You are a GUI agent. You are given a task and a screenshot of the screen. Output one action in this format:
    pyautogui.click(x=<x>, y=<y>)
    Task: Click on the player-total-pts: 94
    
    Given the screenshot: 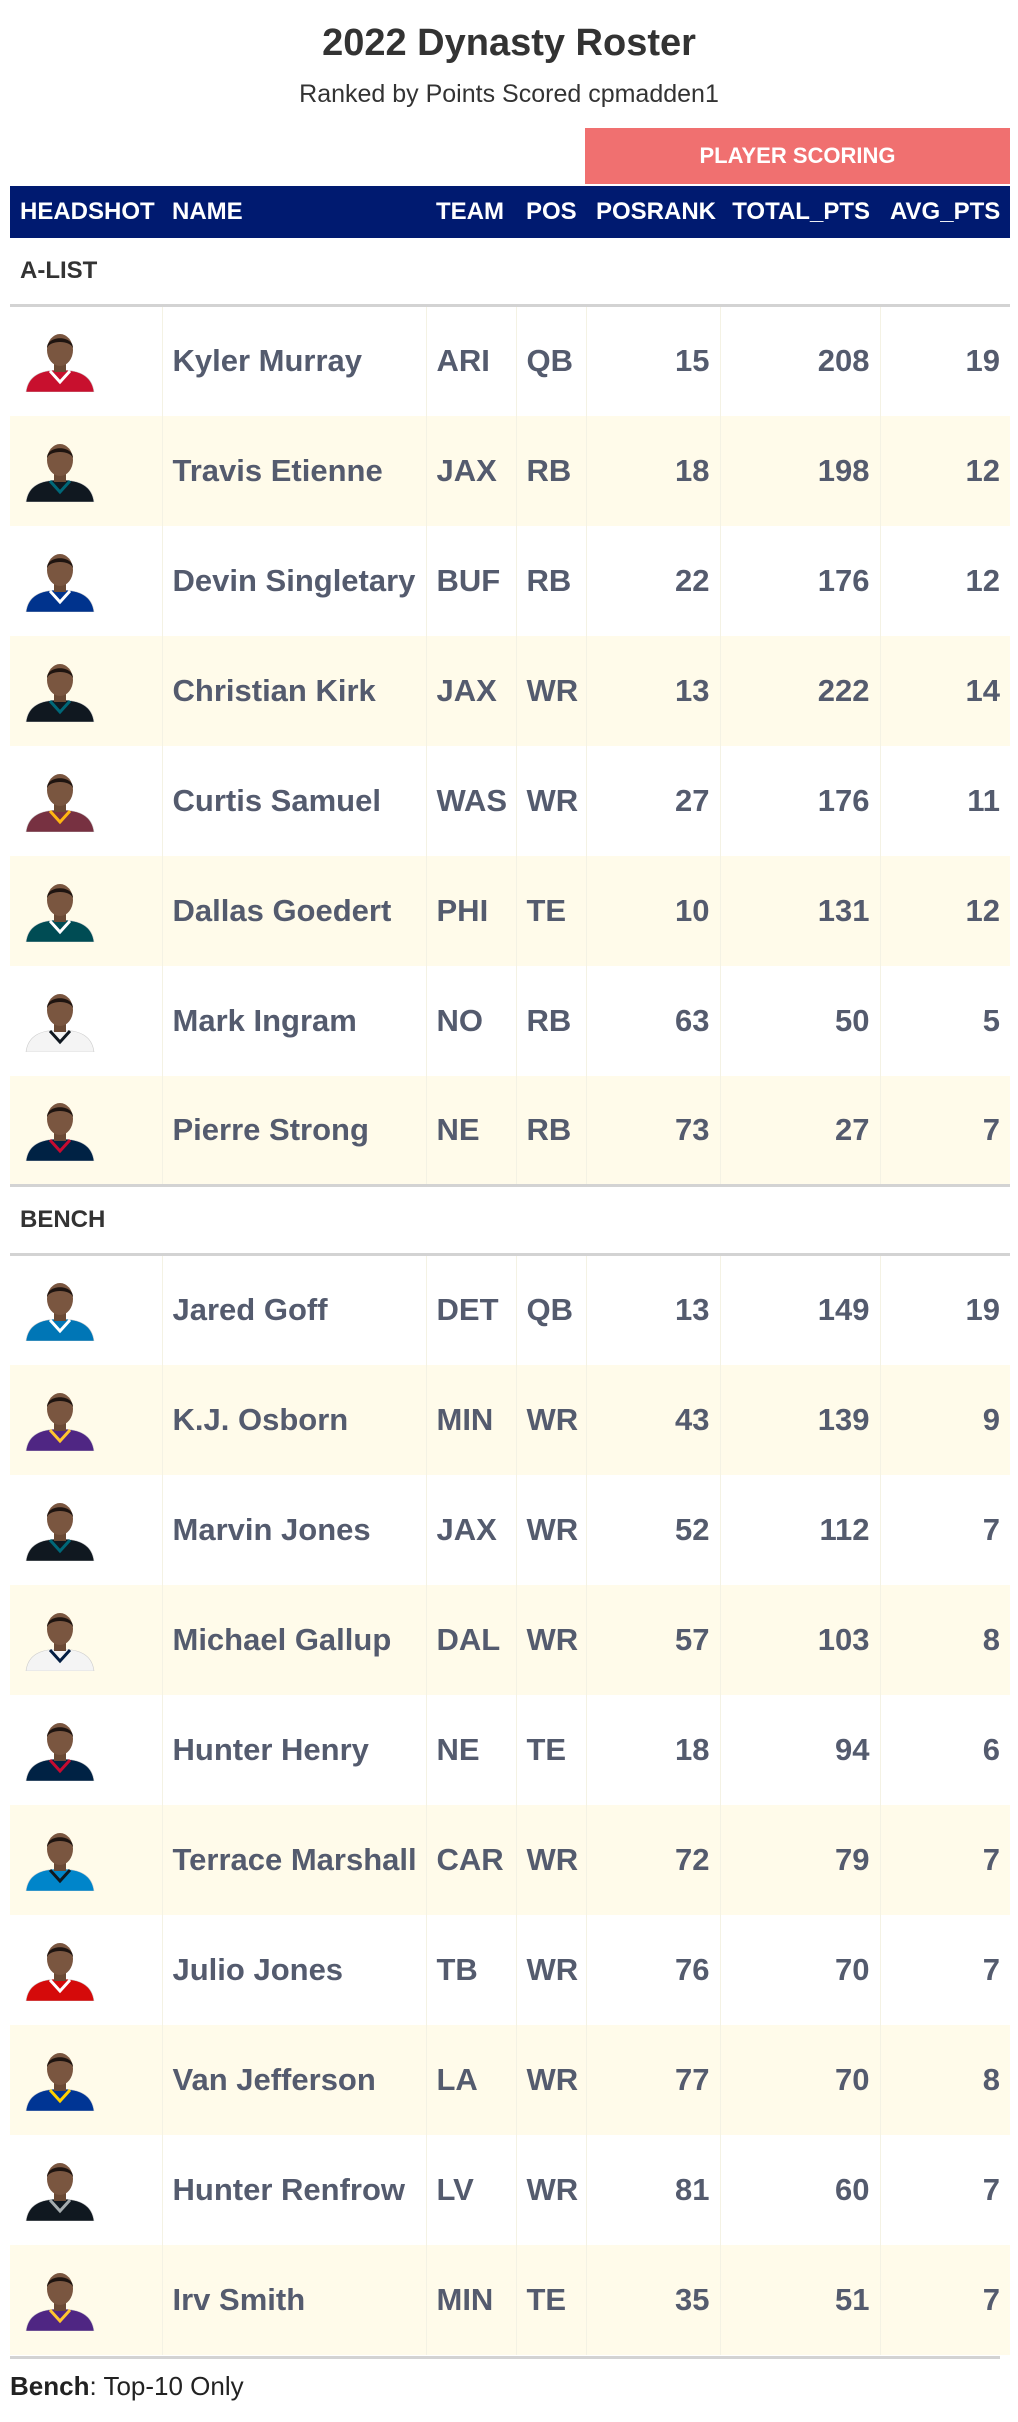 What is the action you would take?
    pyautogui.click(x=799, y=1749)
    